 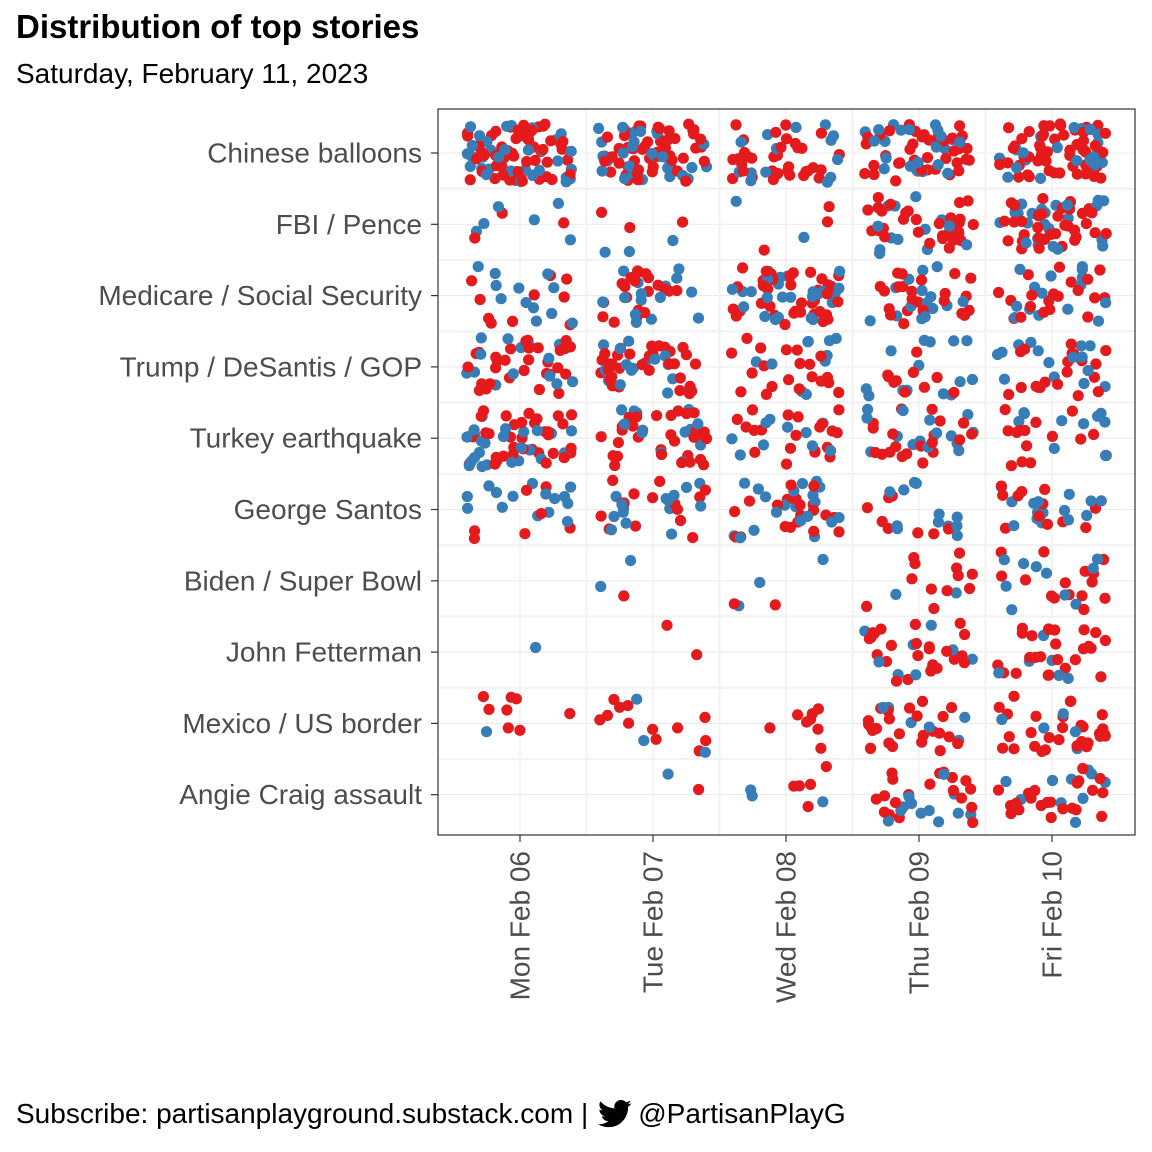 What do you see at coordinates (328, 509) in the screenshot?
I see `y-tick-label: George Santos` at bounding box center [328, 509].